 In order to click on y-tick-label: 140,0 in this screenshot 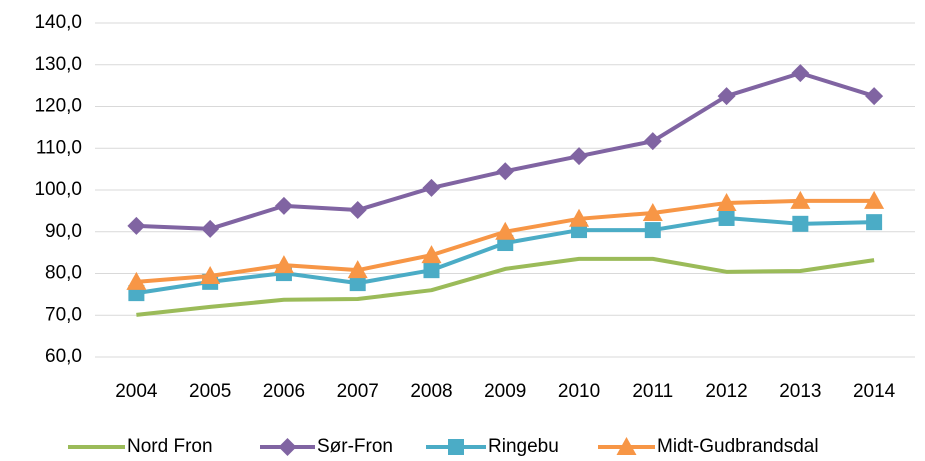, I will do `click(58, 22)`.